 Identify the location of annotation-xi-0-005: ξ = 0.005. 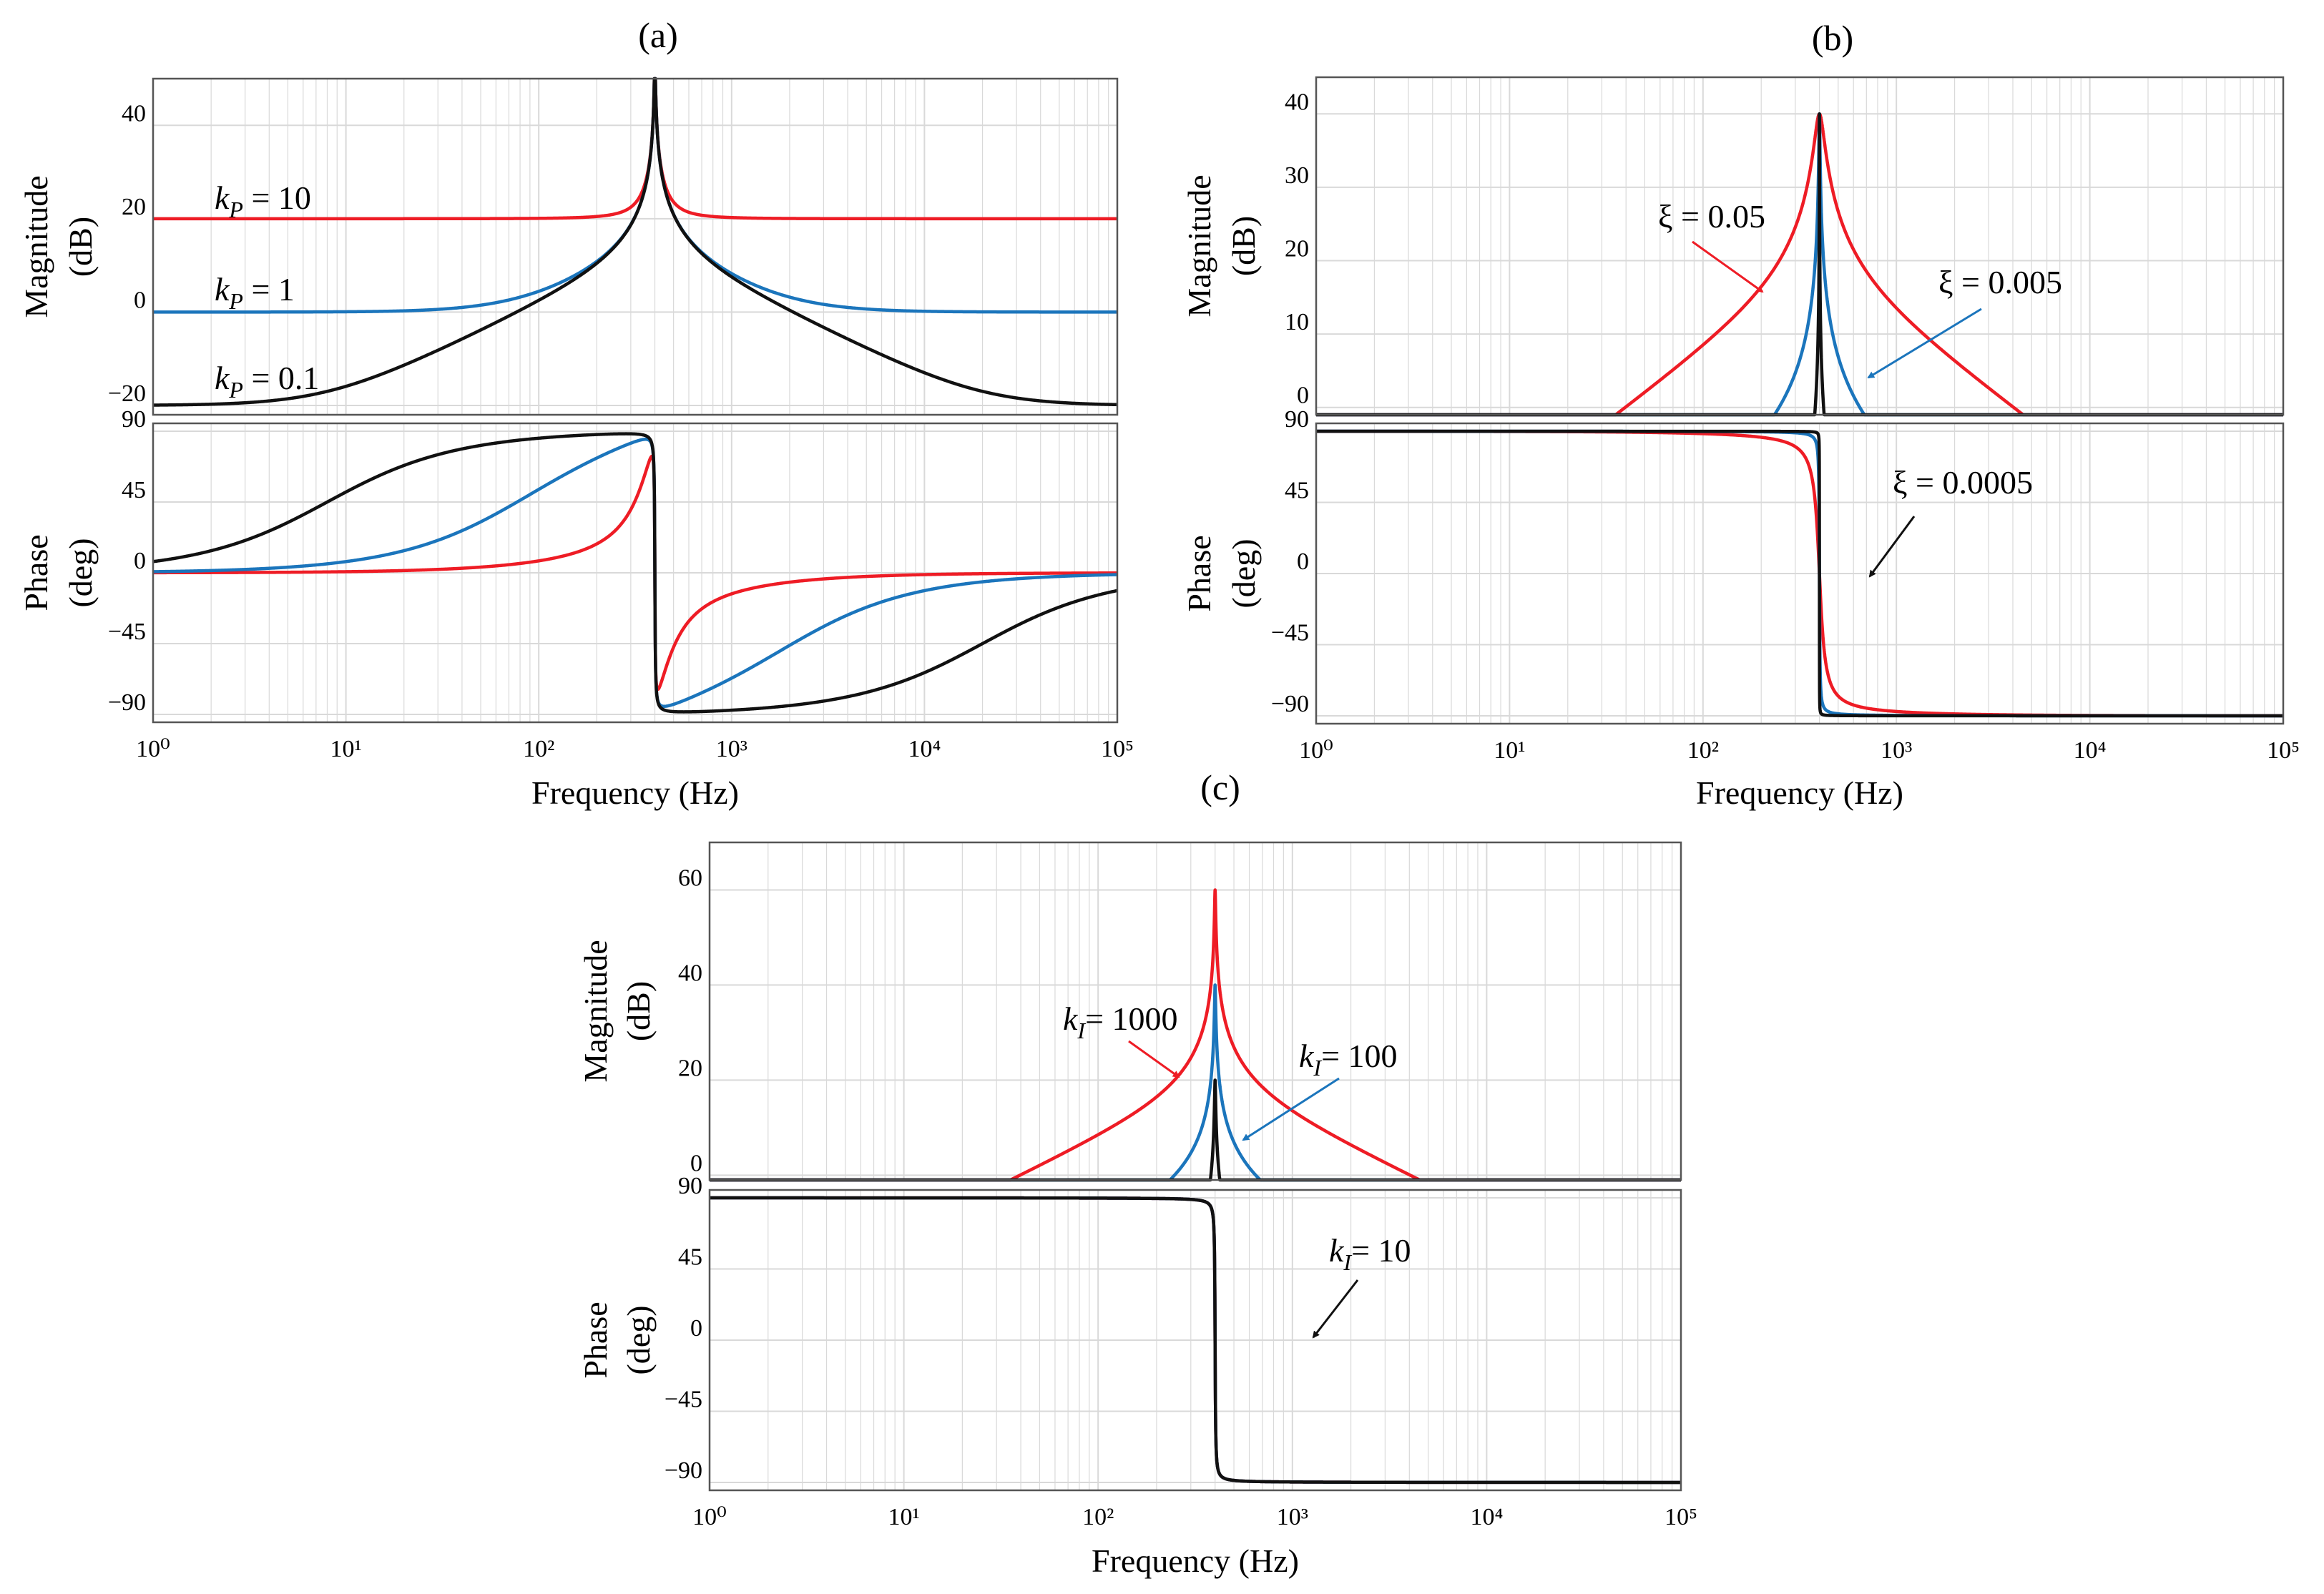
(1965, 321).